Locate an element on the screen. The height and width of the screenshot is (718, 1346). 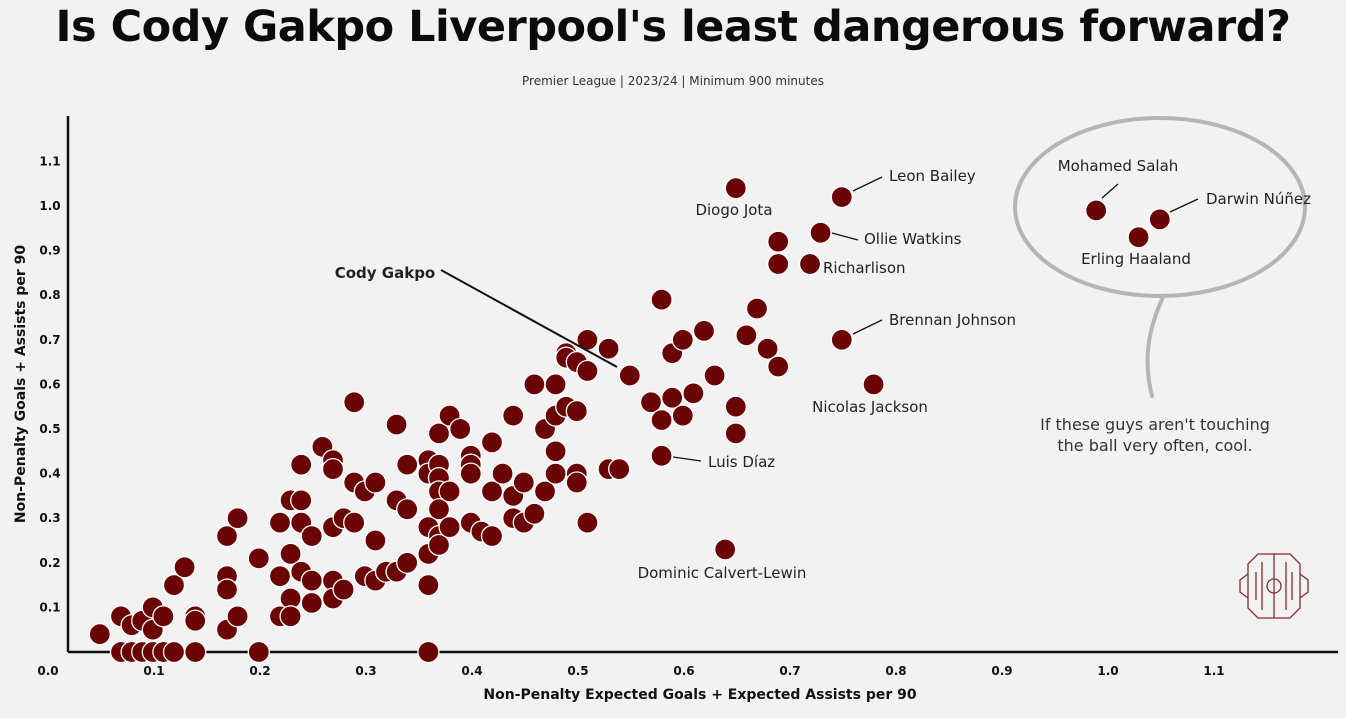
y-axis-title: Non-Penalty Goals + Assists per 90 is located at coordinates (21, 384).